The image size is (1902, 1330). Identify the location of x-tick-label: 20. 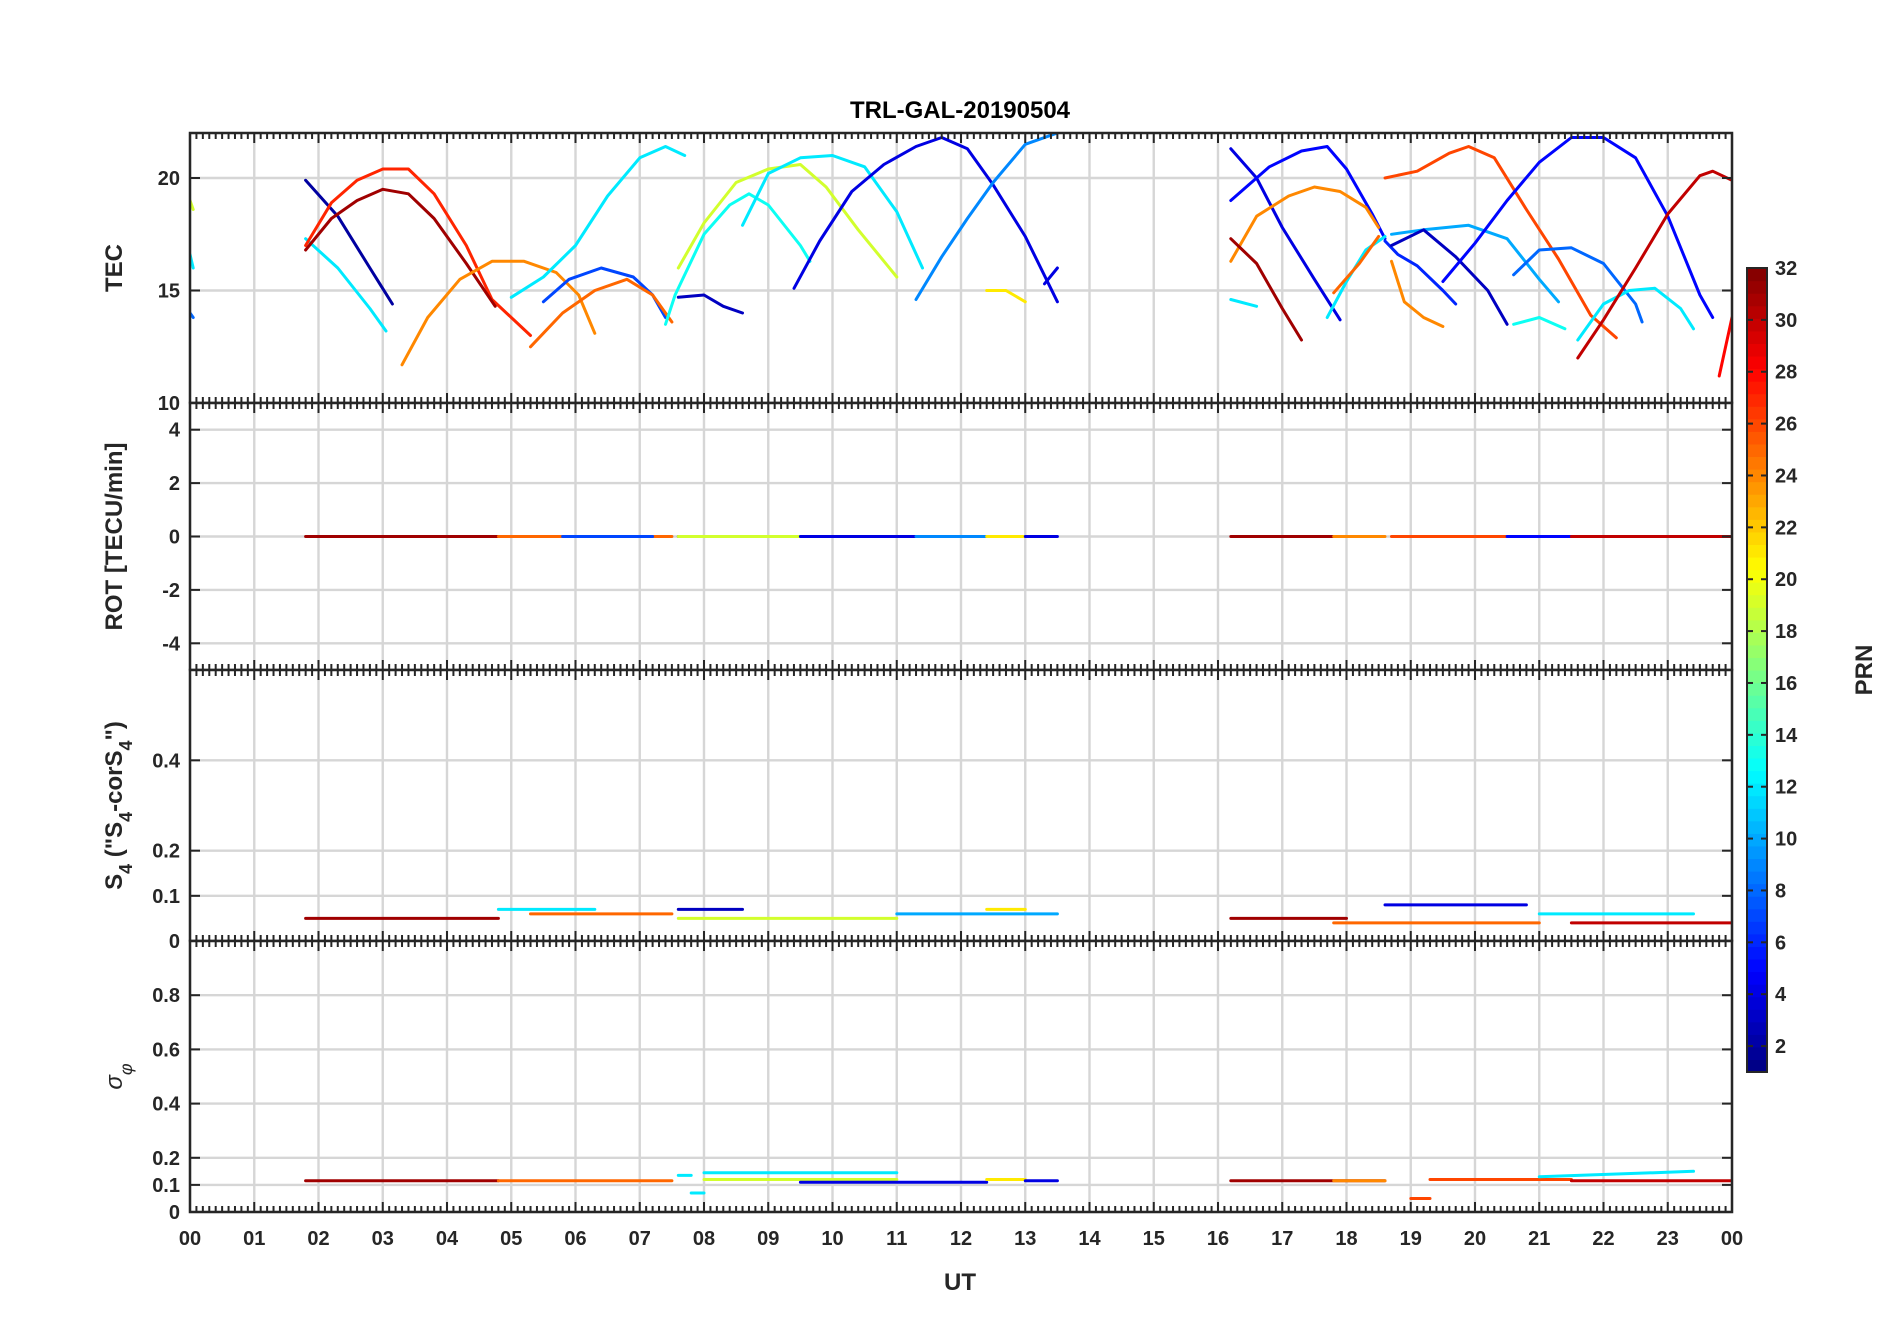
(1475, 1239).